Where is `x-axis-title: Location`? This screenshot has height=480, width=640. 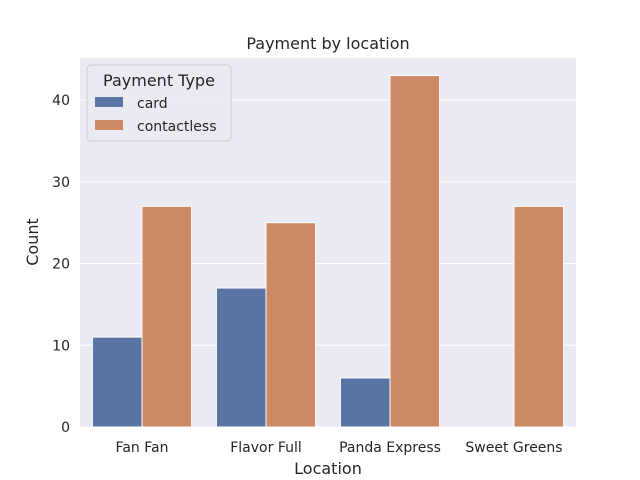 x-axis-title: Location is located at coordinates (328, 468).